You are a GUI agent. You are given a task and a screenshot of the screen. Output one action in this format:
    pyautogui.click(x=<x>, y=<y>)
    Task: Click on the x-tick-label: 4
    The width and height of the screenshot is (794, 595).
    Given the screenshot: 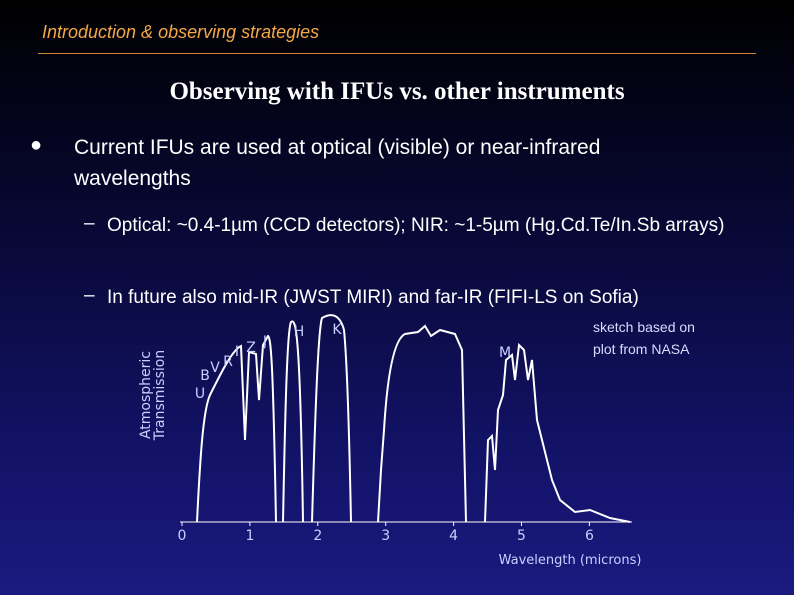 What is the action you would take?
    pyautogui.click(x=453, y=536)
    